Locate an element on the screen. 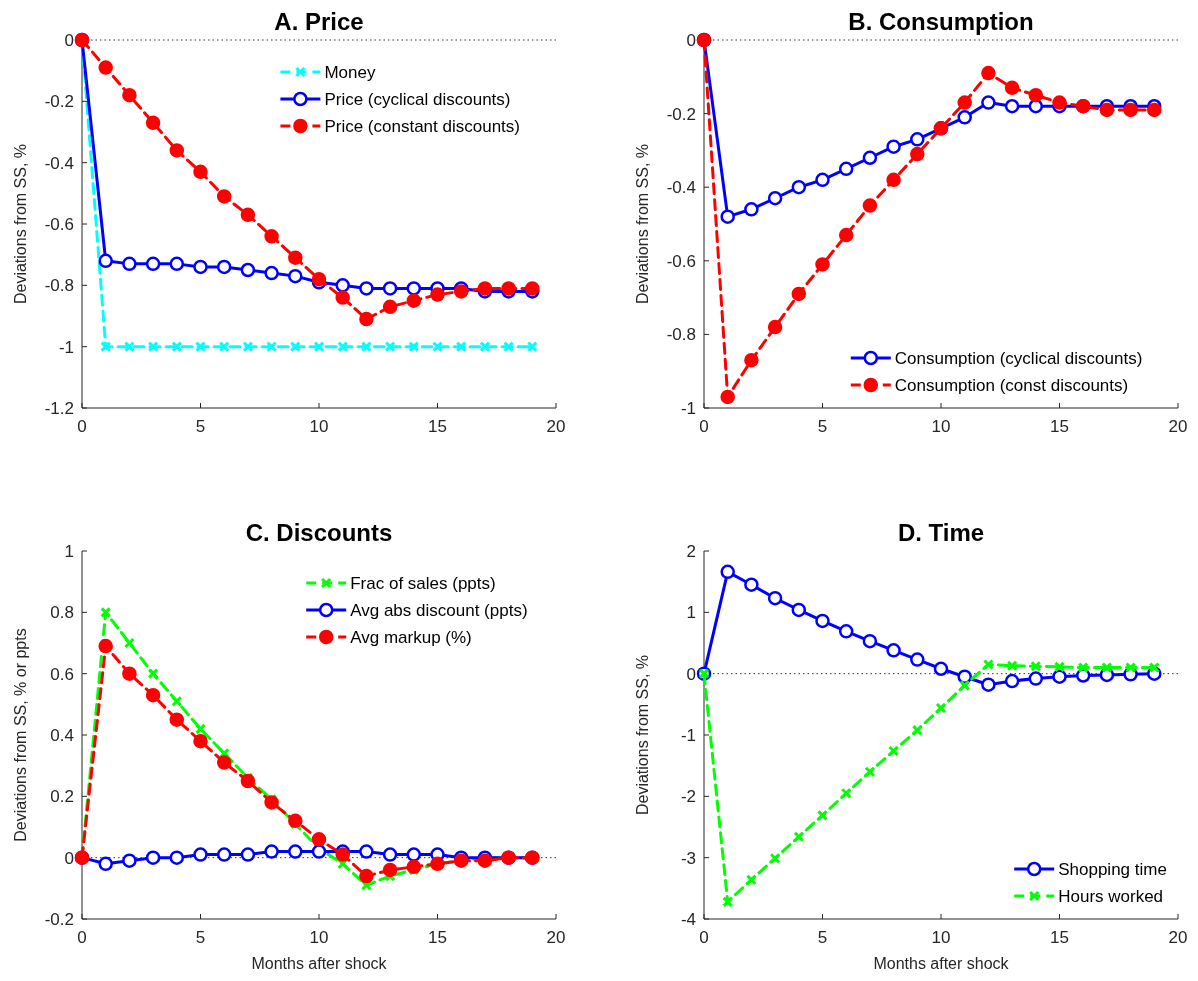 This screenshot has height=981, width=1198. y-axis-title: Deviations from SS, % or ppts is located at coordinates (20, 735).